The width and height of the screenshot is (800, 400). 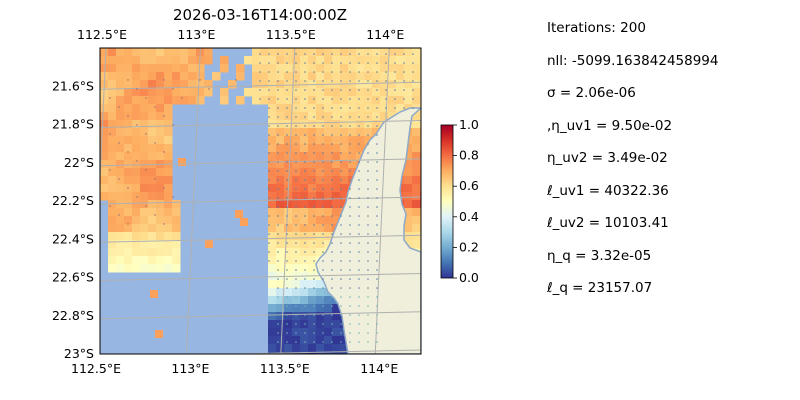 What do you see at coordinates (79, 353) in the screenshot?
I see `y-tick-label: 23°S` at bounding box center [79, 353].